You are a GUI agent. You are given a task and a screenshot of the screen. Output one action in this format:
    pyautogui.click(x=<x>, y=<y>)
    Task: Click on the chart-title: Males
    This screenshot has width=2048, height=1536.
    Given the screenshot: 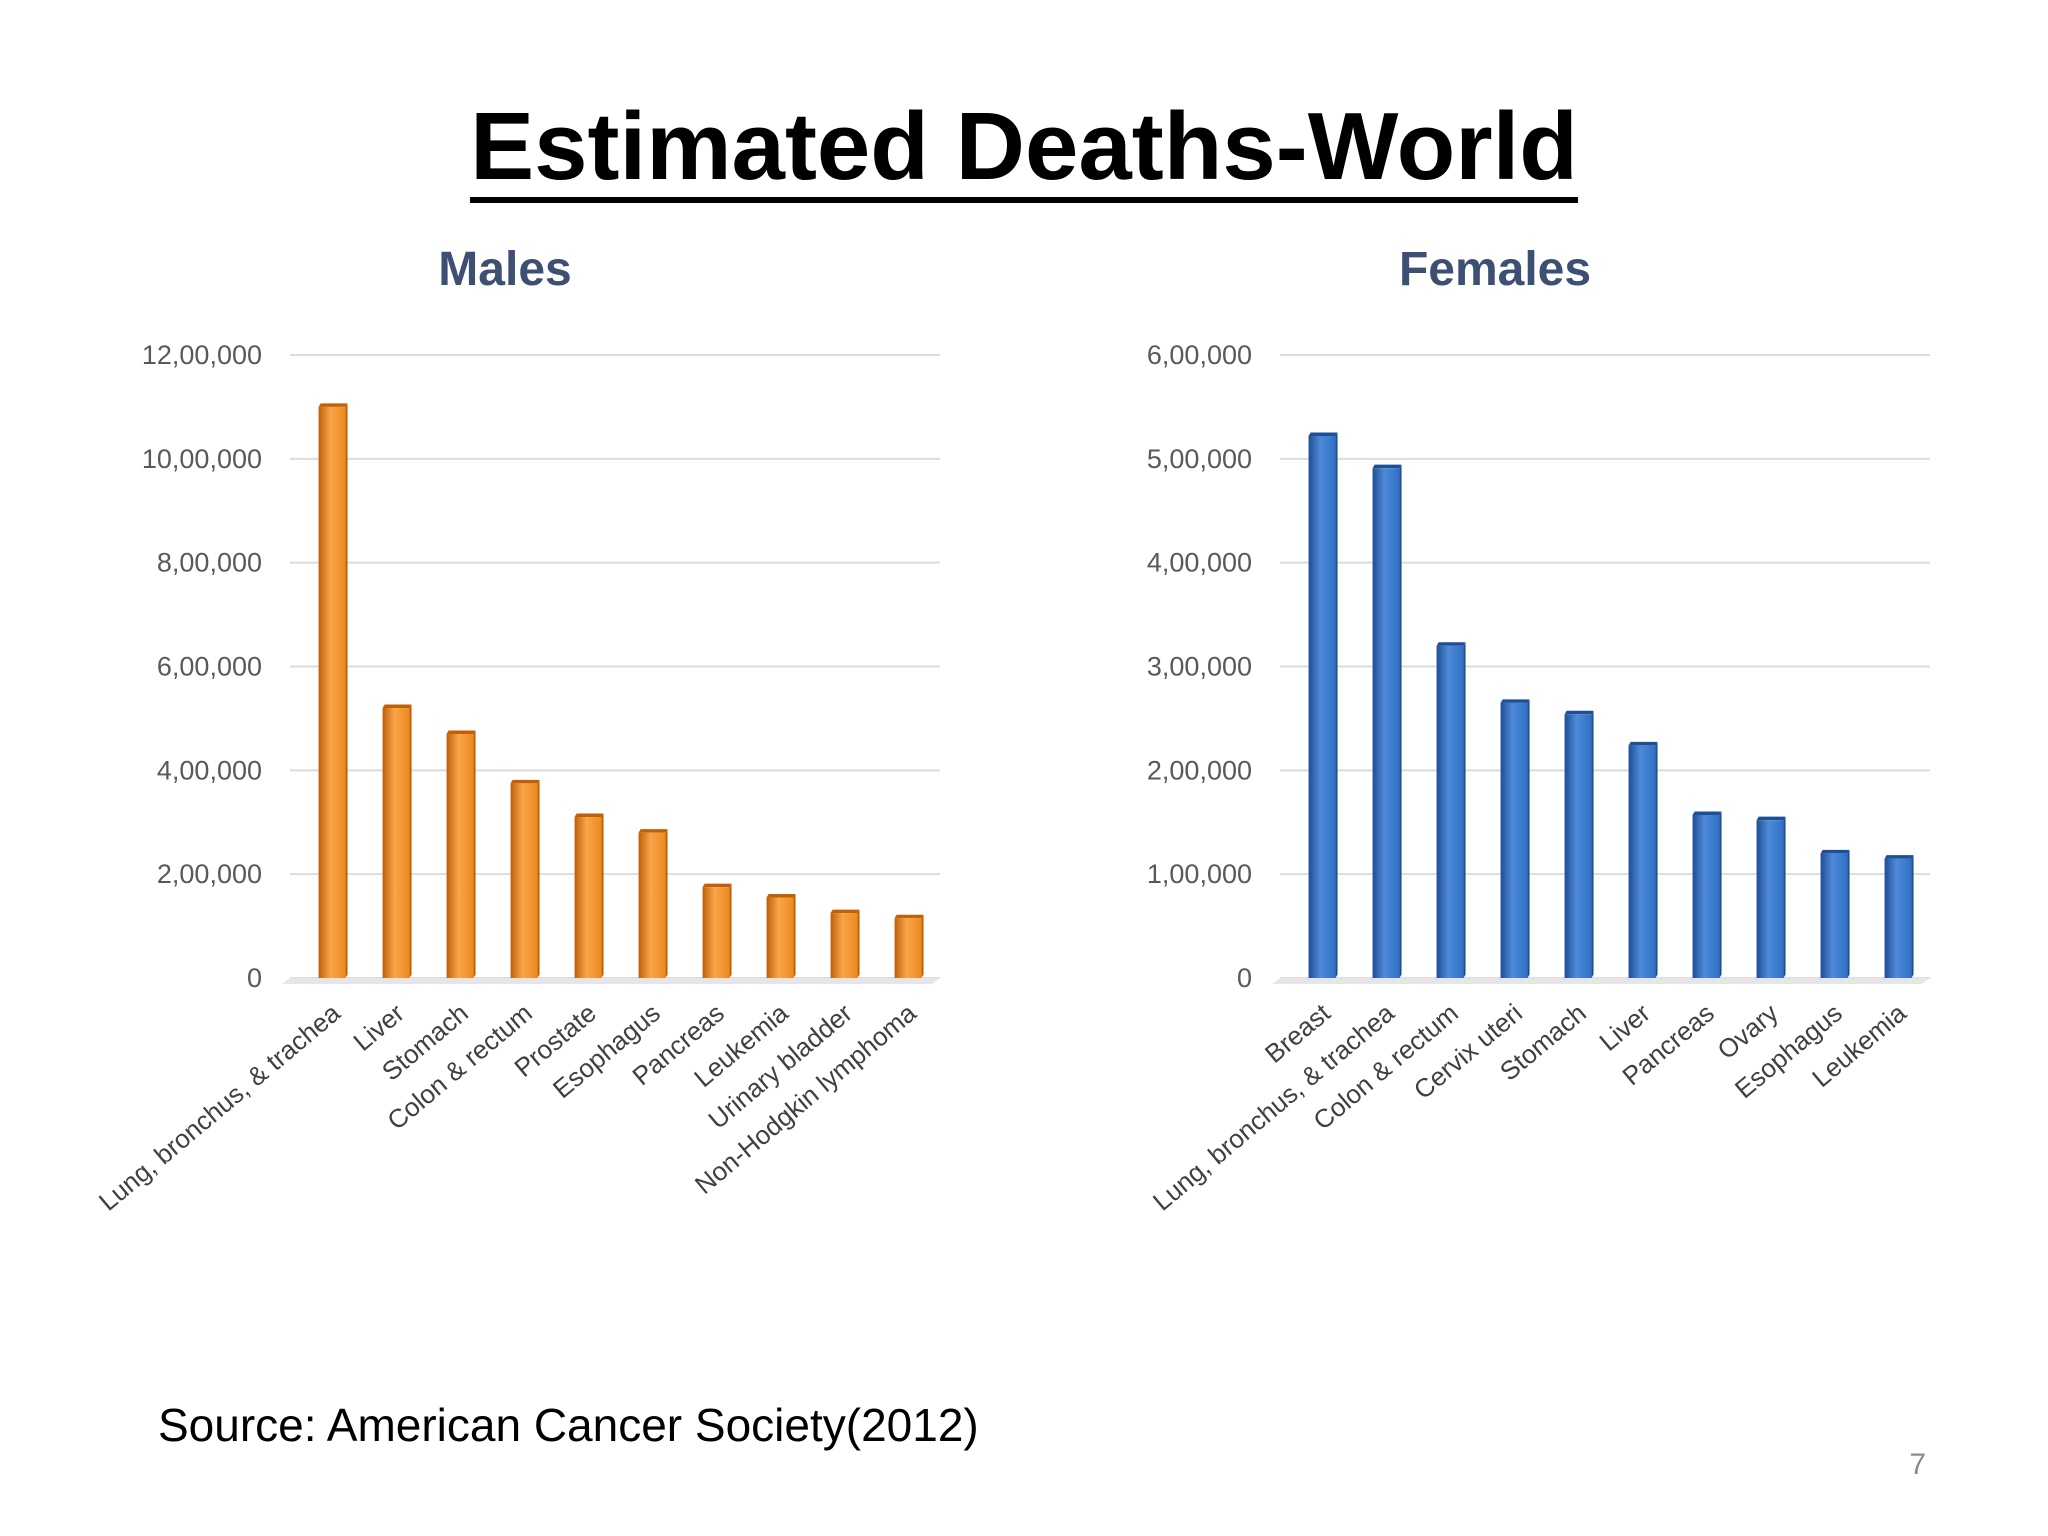 What is the action you would take?
    pyautogui.click(x=504, y=269)
    